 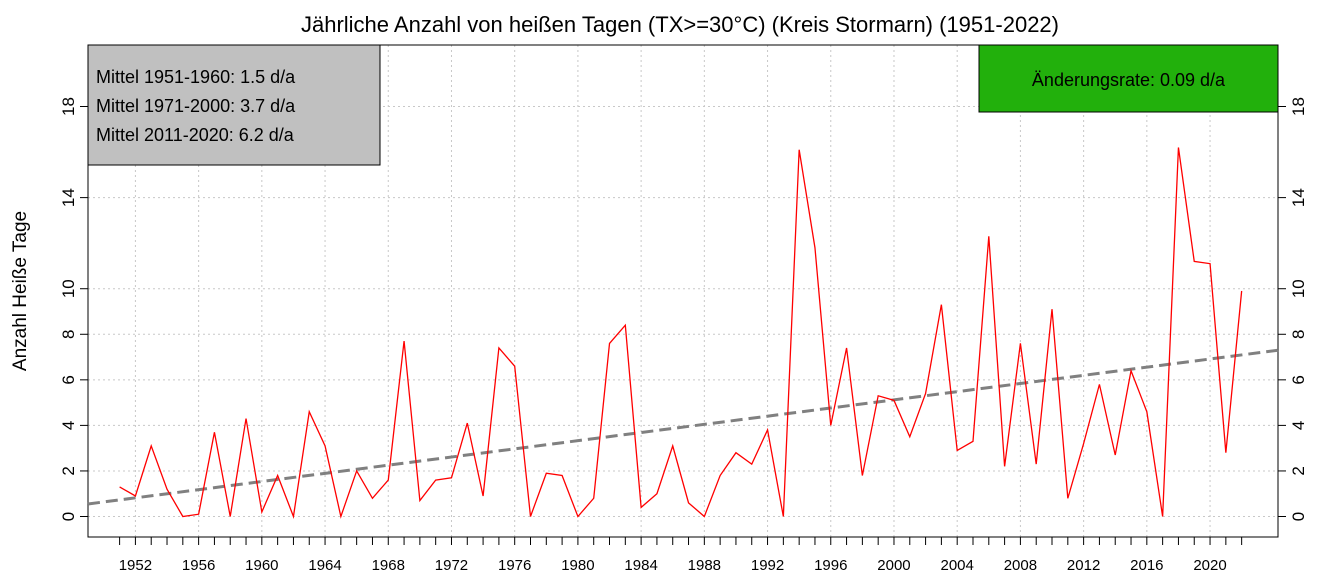 What do you see at coordinates (1020, 565) in the screenshot?
I see `x-tick-label: 2008` at bounding box center [1020, 565].